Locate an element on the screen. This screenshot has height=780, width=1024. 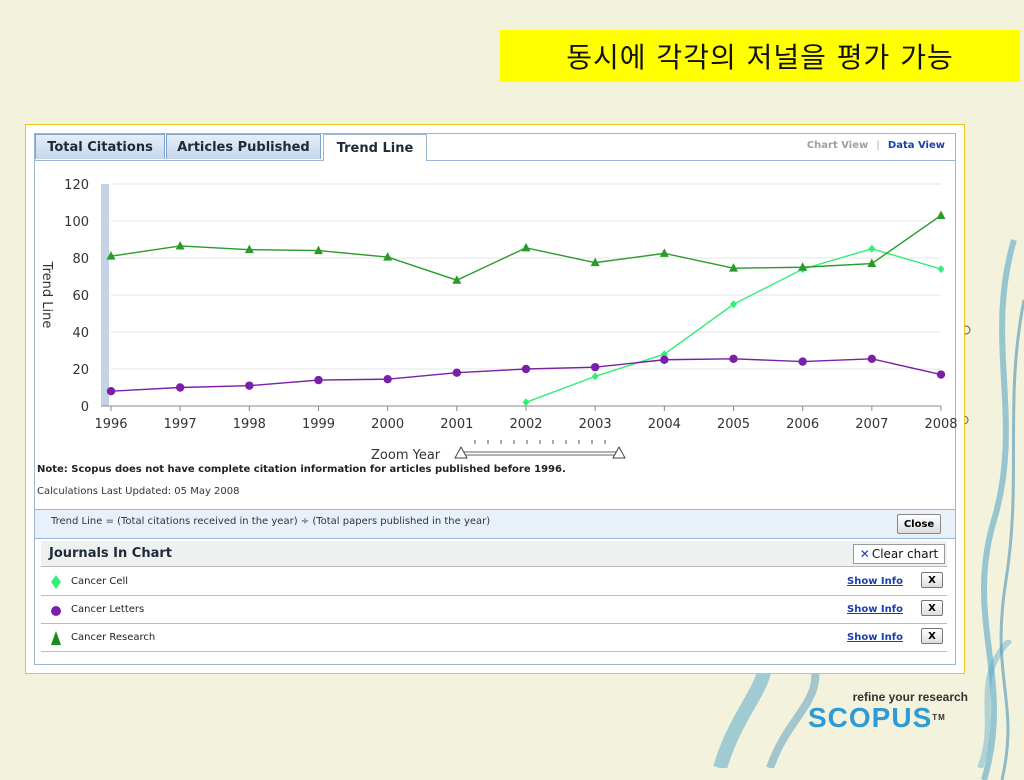
x-tick-label: 2003 is located at coordinates (595, 424).